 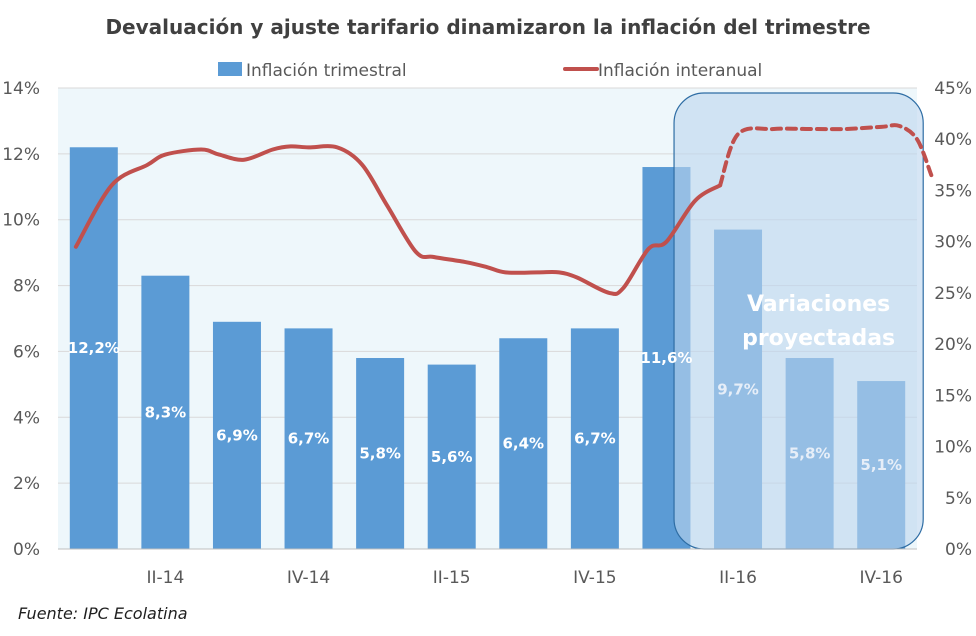 What do you see at coordinates (953, 140) in the screenshot?
I see `y-tick-right: 40%` at bounding box center [953, 140].